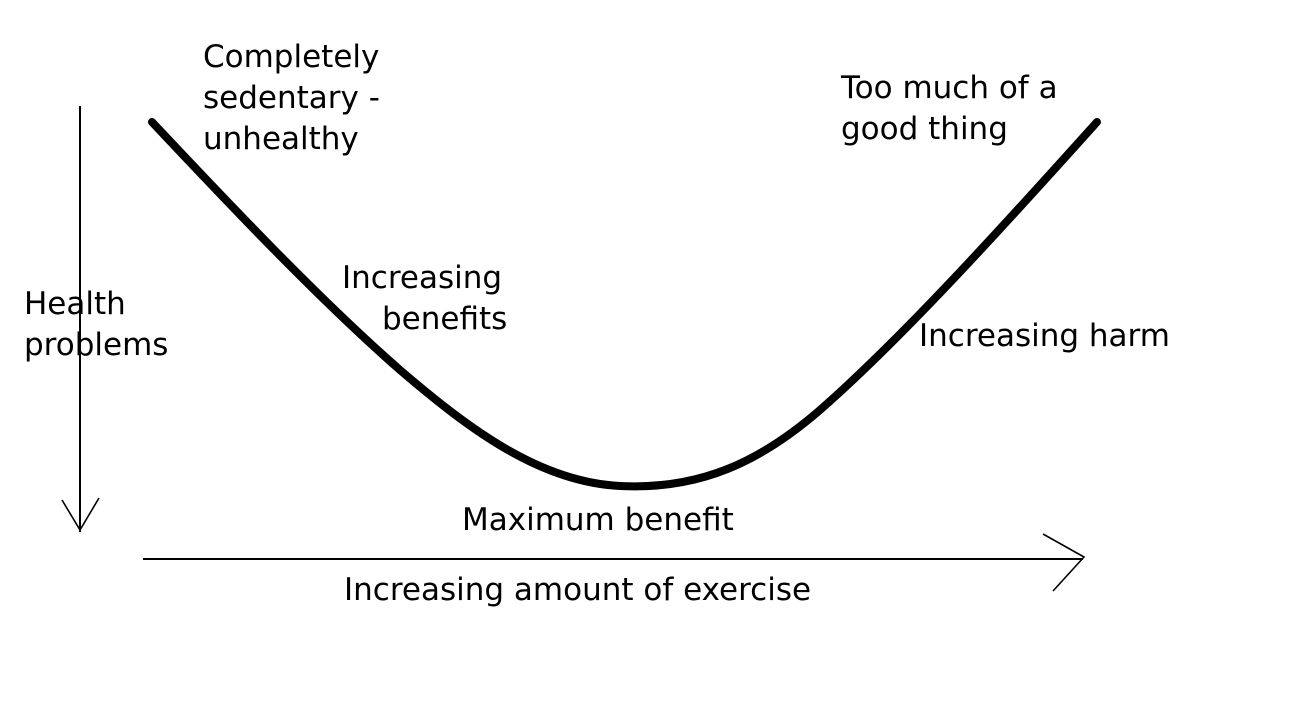 The height and width of the screenshot is (725, 1300). Describe the element at coordinates (281, 139) in the screenshot. I see `label-line: unhealthy` at that location.